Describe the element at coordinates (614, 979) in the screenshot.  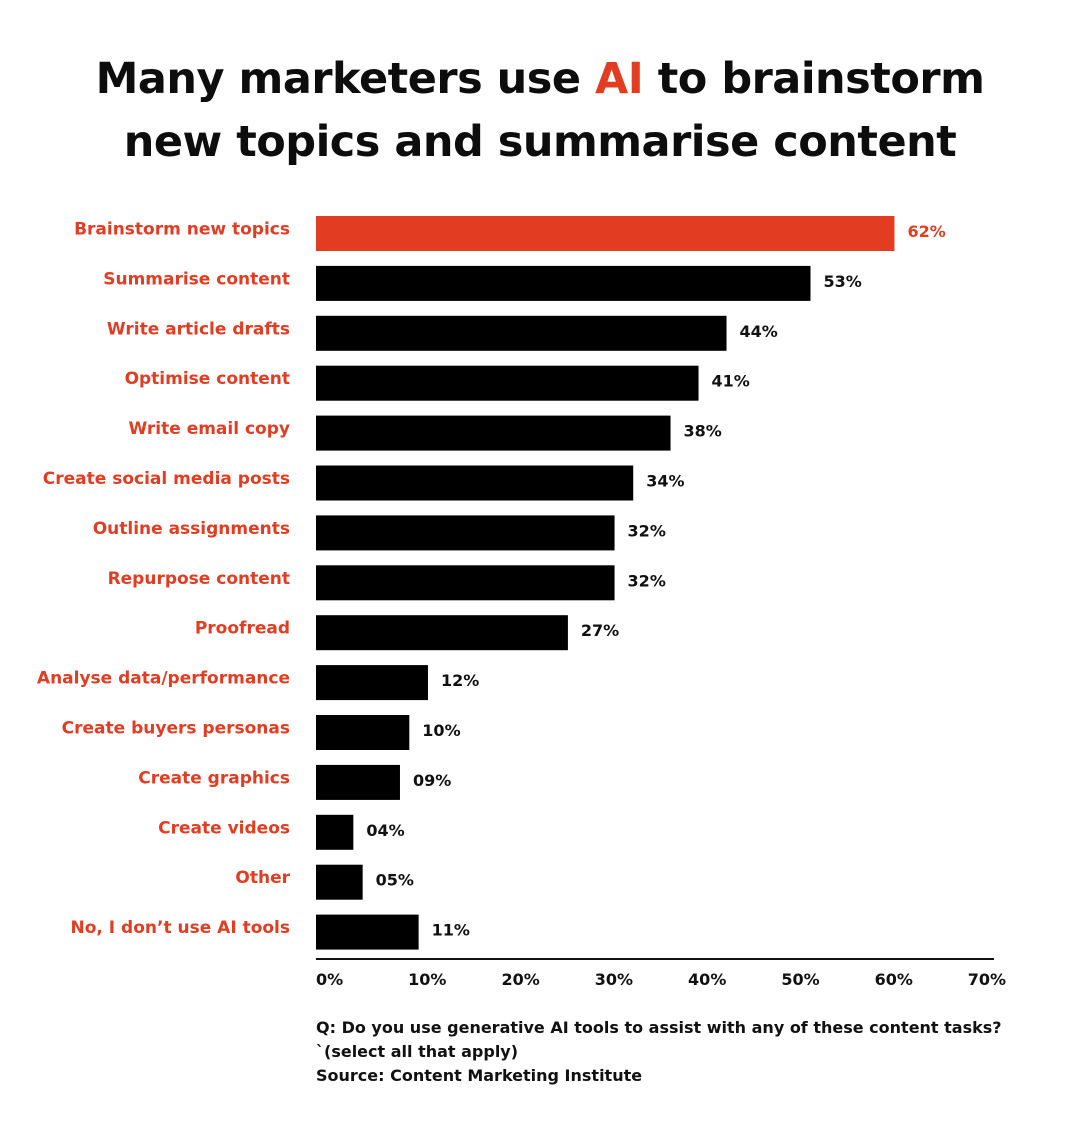
I see `x-tick-label: 30%` at that location.